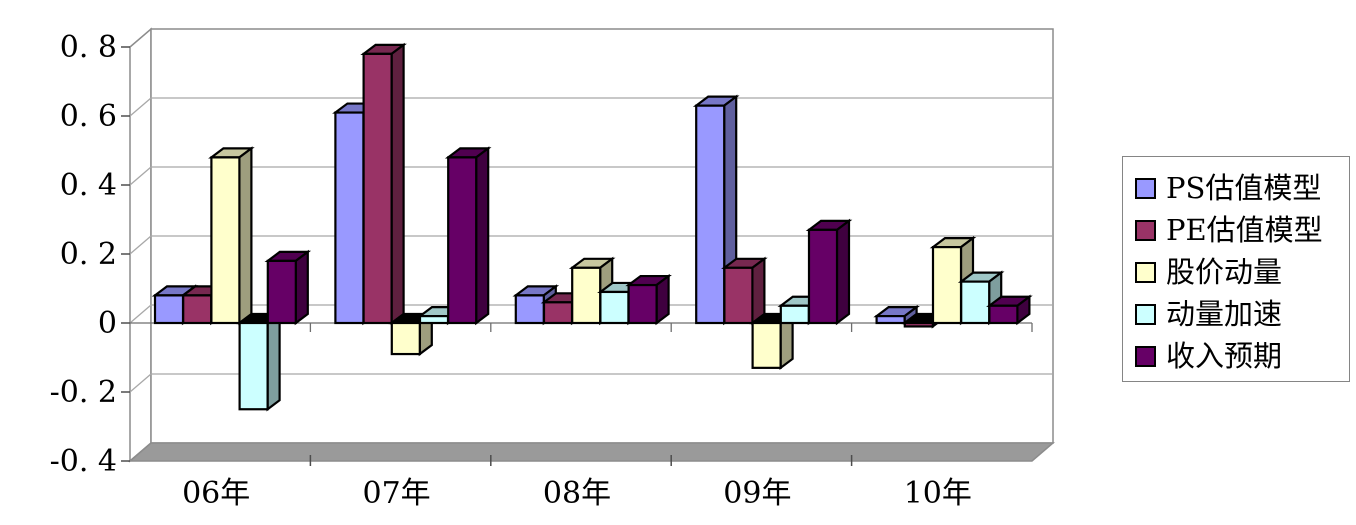 The width and height of the screenshot is (1356, 525). I want to click on x-axis-label: 09年, so click(757, 493).